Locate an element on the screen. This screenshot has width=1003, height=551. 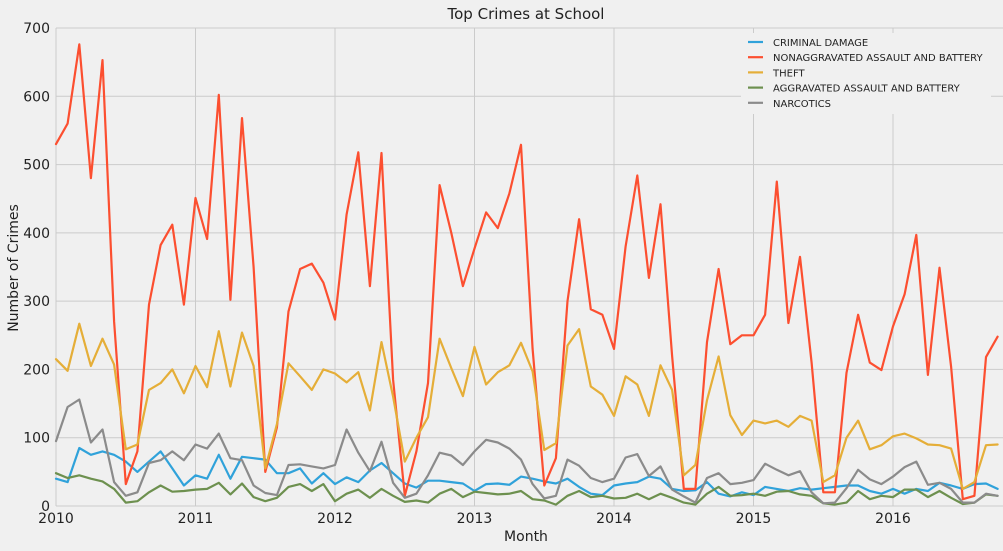
legend-label: NARCOTICS is located at coordinates (802, 104).